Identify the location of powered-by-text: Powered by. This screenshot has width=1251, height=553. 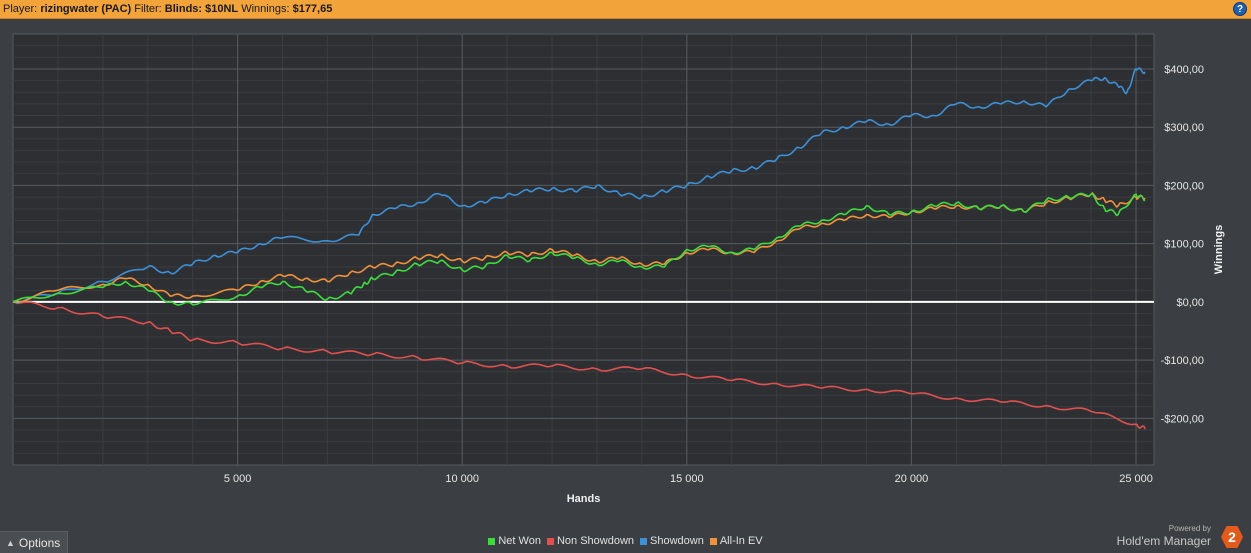
(1189, 528).